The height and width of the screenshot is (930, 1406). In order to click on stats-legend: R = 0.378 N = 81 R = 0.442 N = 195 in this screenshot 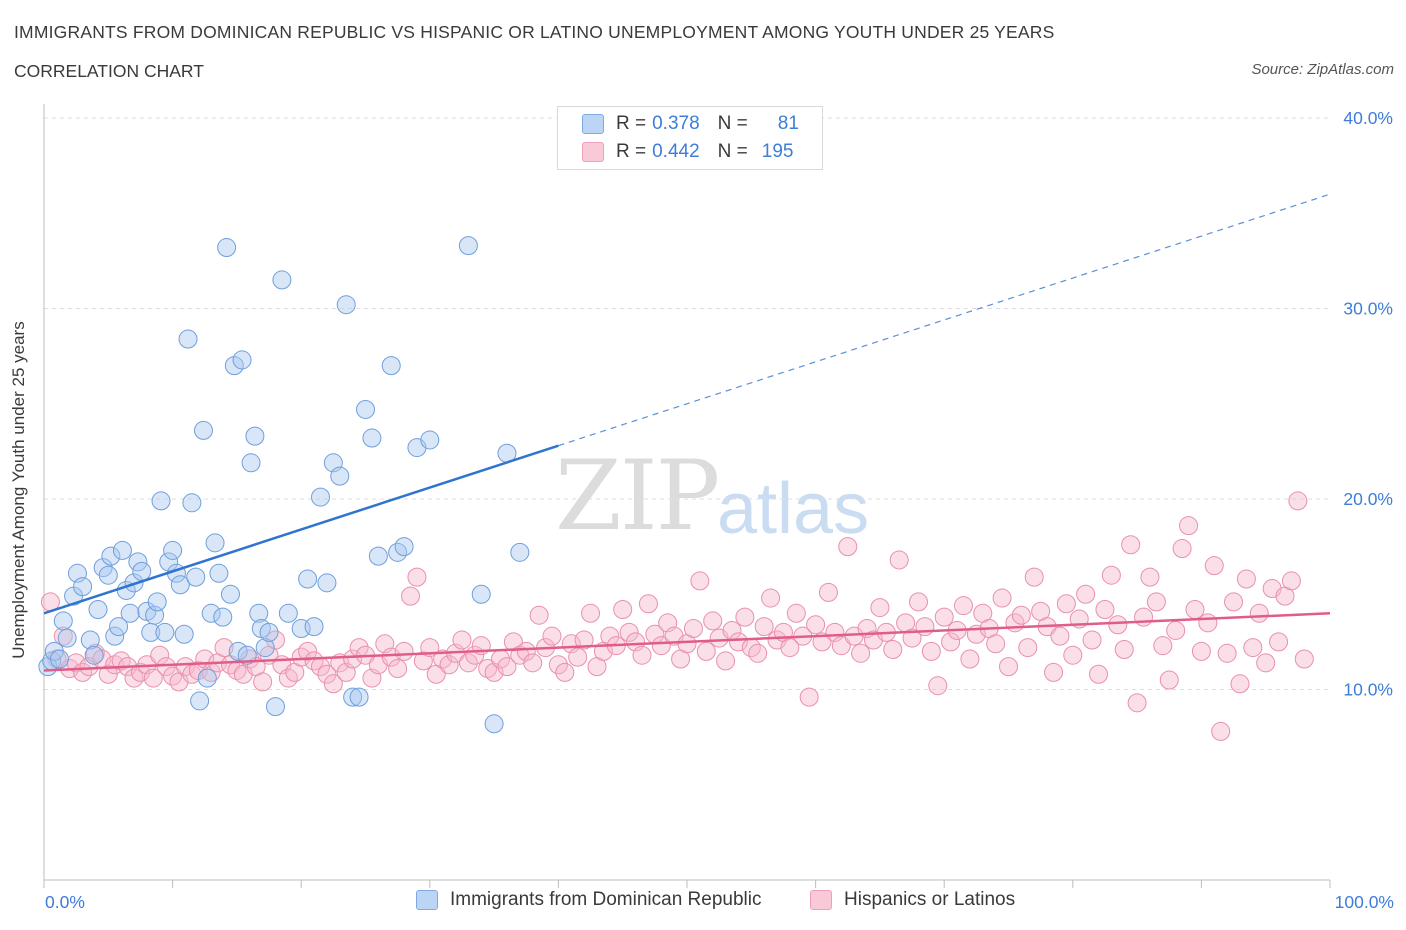, I will do `click(690, 138)`.